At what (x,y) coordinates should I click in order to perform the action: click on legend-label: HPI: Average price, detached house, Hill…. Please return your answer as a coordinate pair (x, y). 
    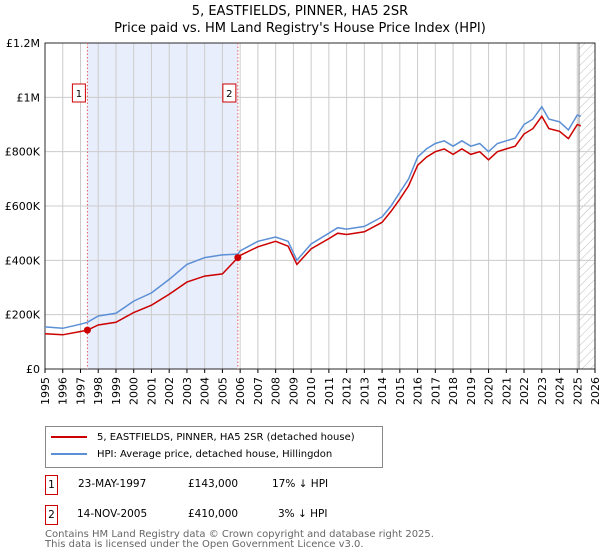
    Looking at the image, I should click on (215, 454).